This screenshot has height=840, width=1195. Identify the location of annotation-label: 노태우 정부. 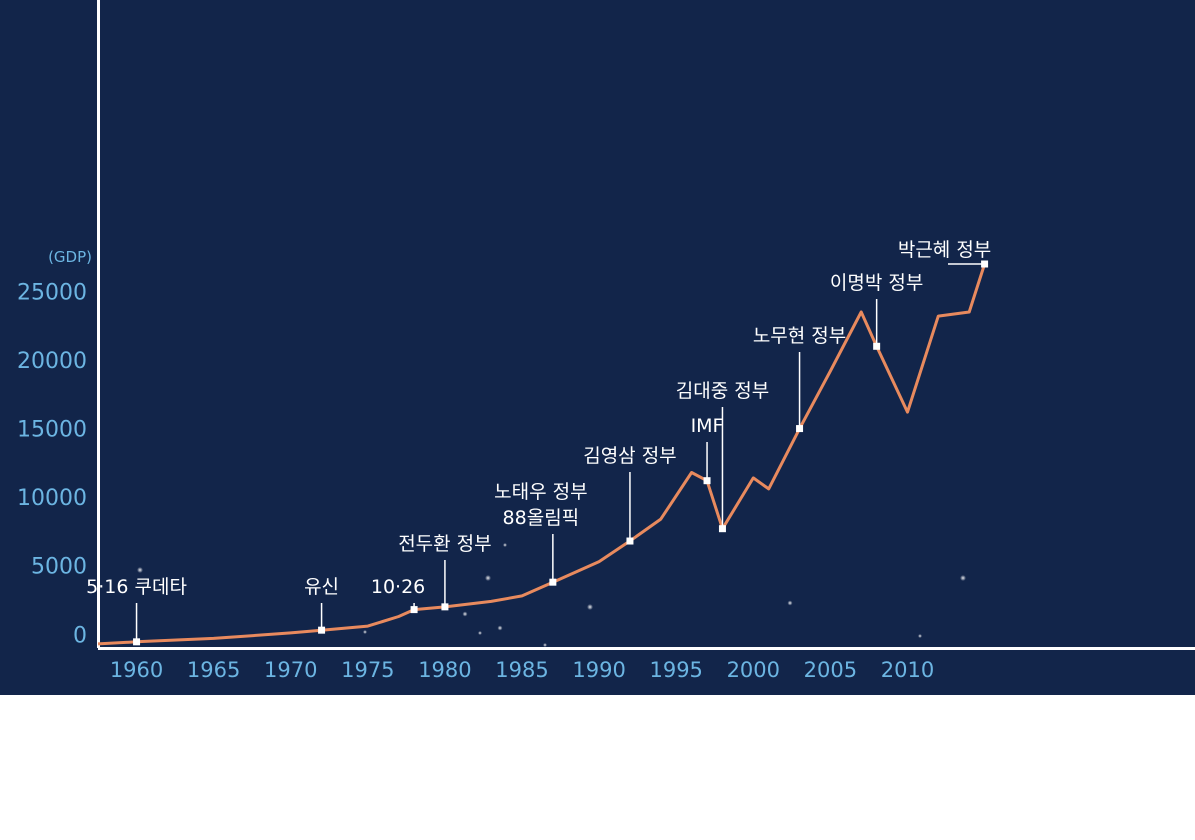
(540, 492).